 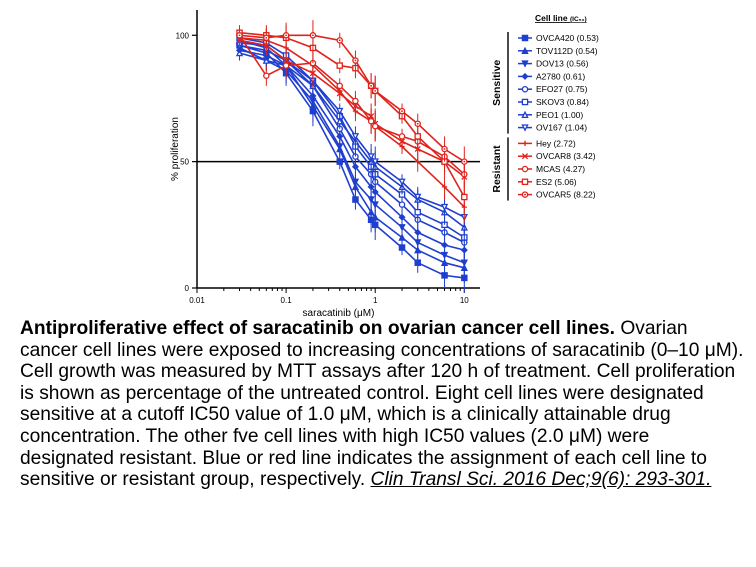 What do you see at coordinates (566, 156) in the screenshot?
I see `legend-label: OVCAR8 (3.42)` at bounding box center [566, 156].